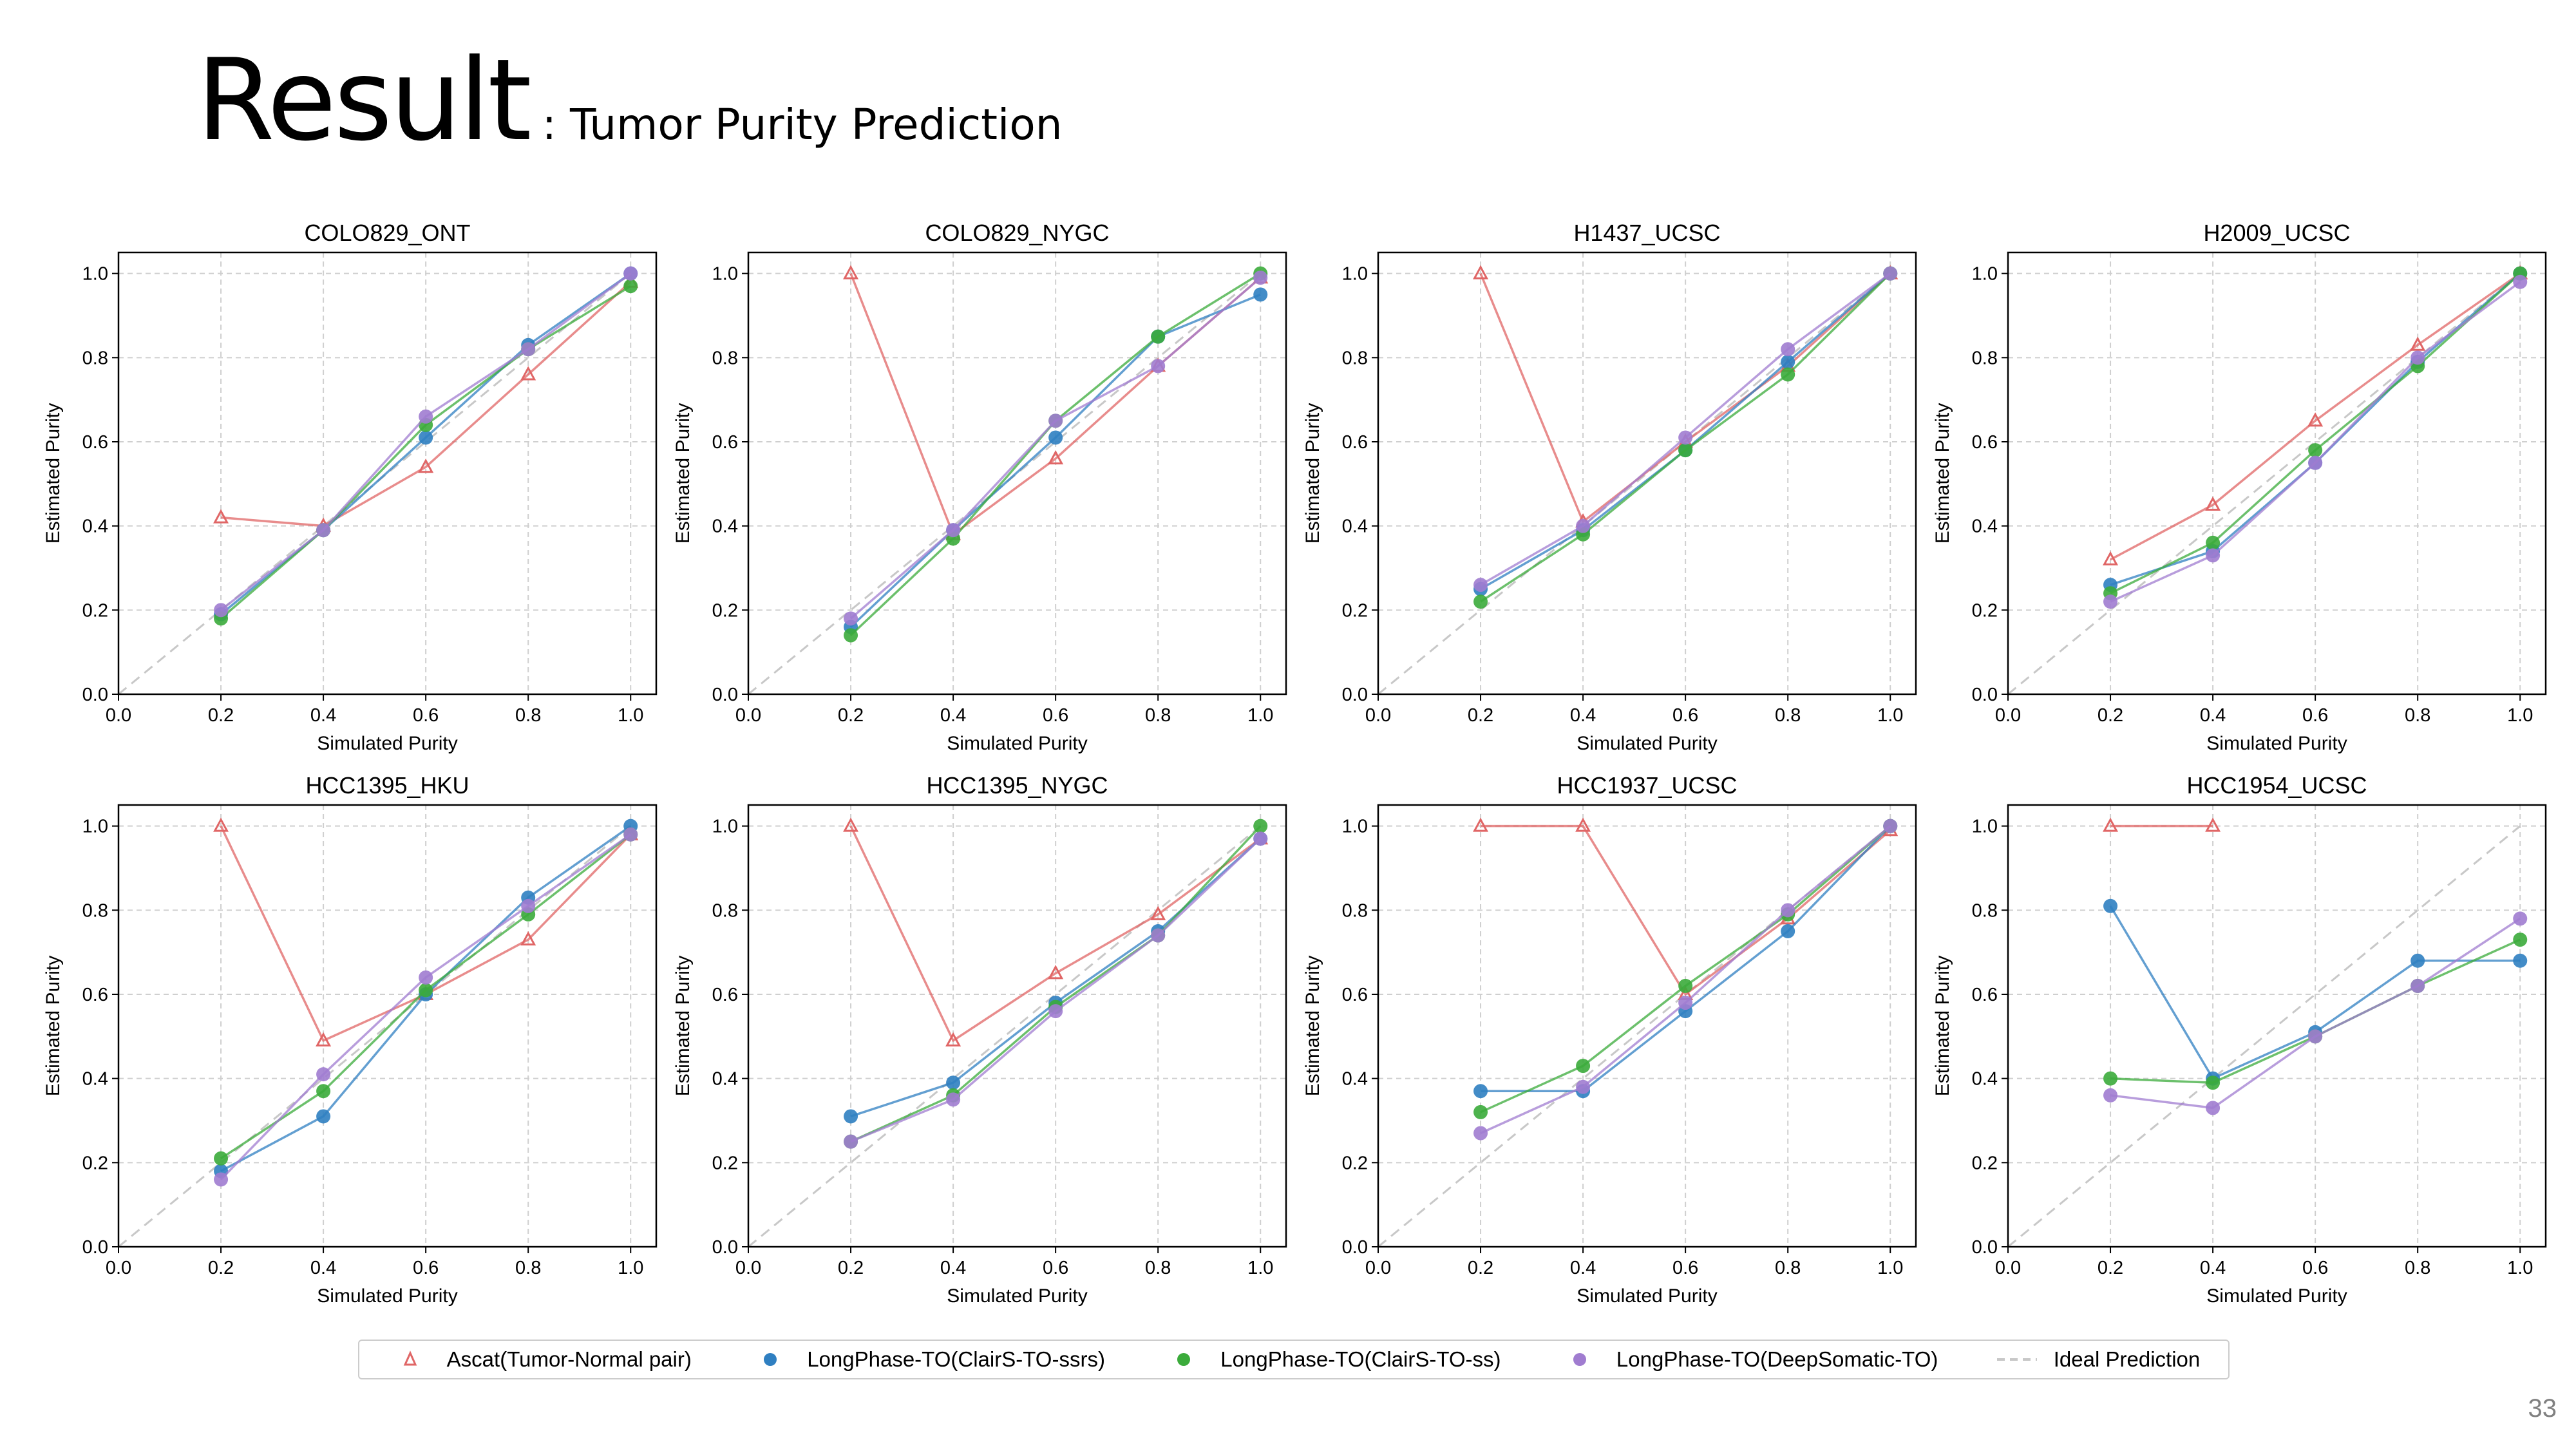 Image resolution: width=2576 pixels, height=1449 pixels. Describe the element at coordinates (803, 124) in the screenshot. I see `slide-title-subtitle: : Tumor Purity Prediction` at that location.